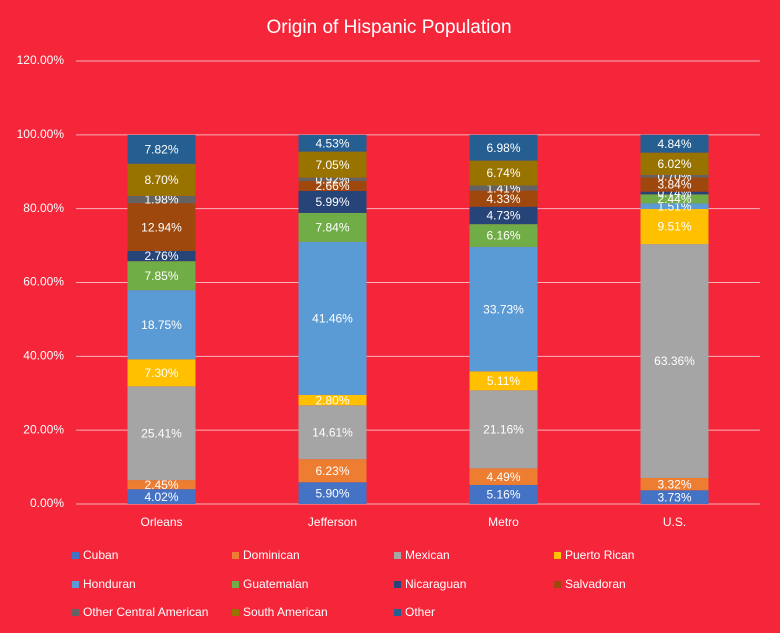  Describe the element at coordinates (332, 165) in the screenshot. I see `data-label: 7.05%` at that location.